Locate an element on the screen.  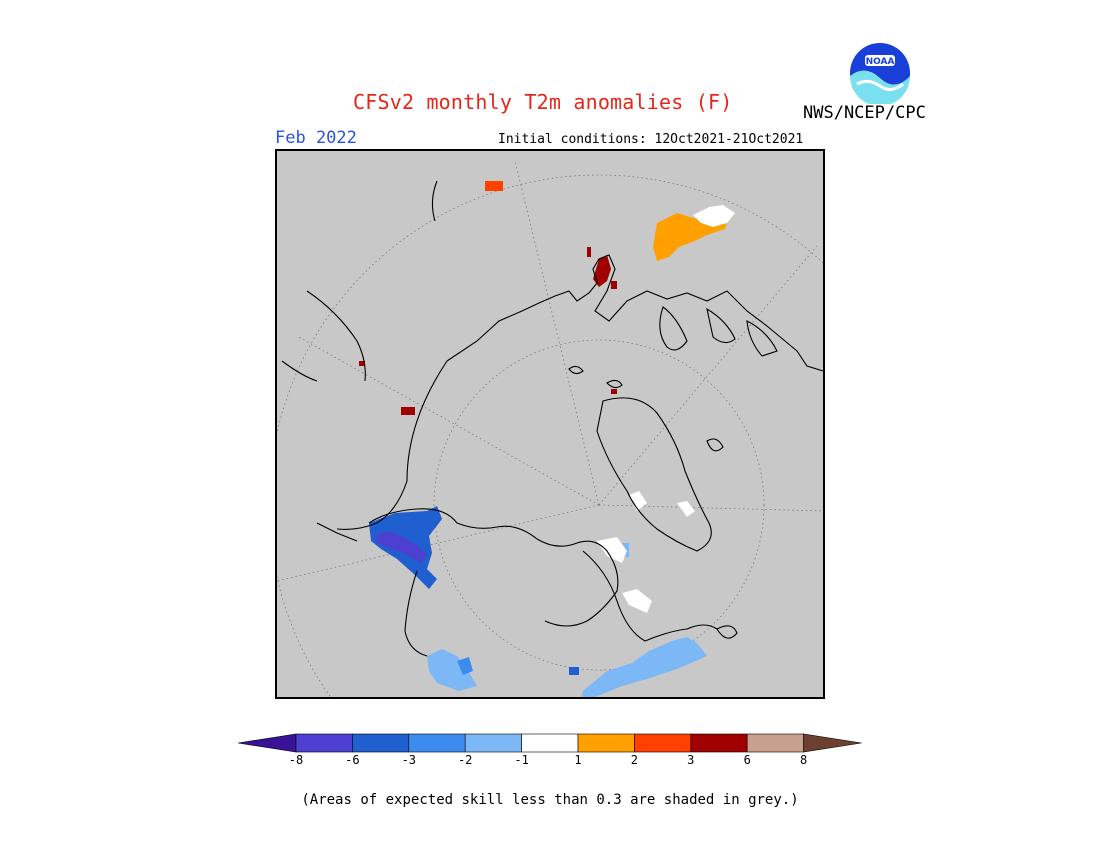
newfoundland-coast is located at coordinates (727, 632).